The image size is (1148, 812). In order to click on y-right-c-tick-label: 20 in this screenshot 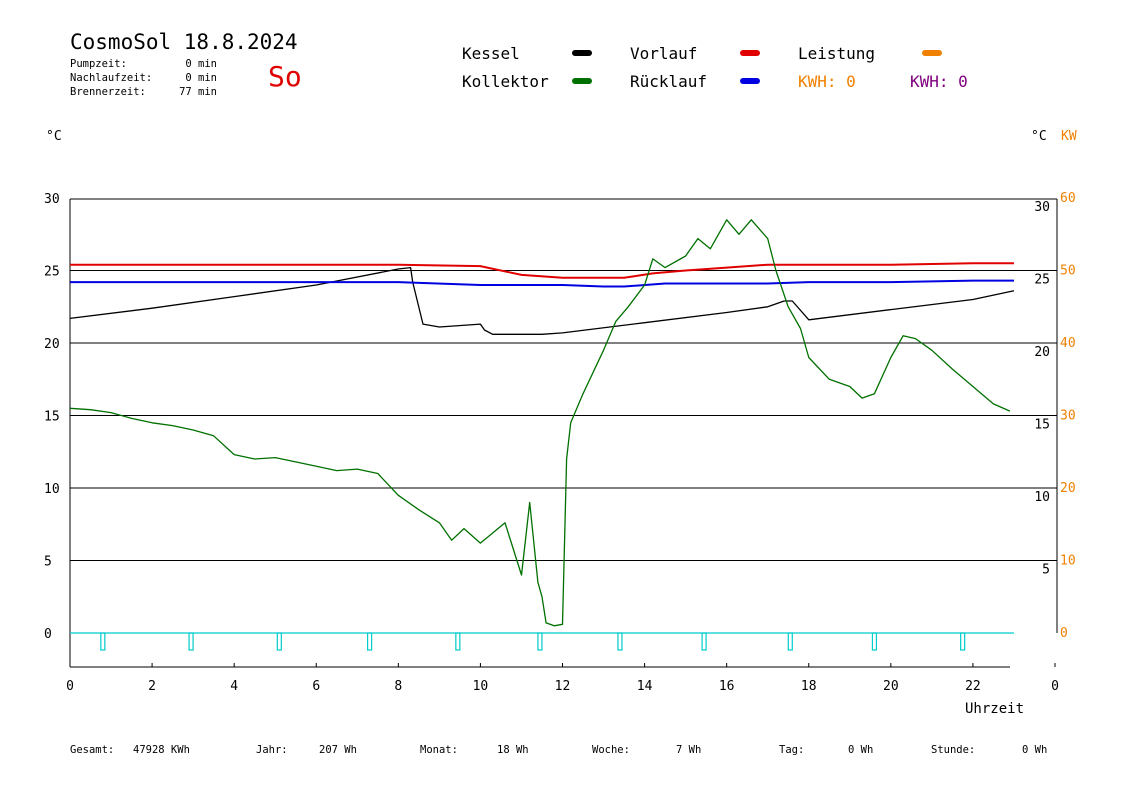, I will do `click(1042, 352)`.